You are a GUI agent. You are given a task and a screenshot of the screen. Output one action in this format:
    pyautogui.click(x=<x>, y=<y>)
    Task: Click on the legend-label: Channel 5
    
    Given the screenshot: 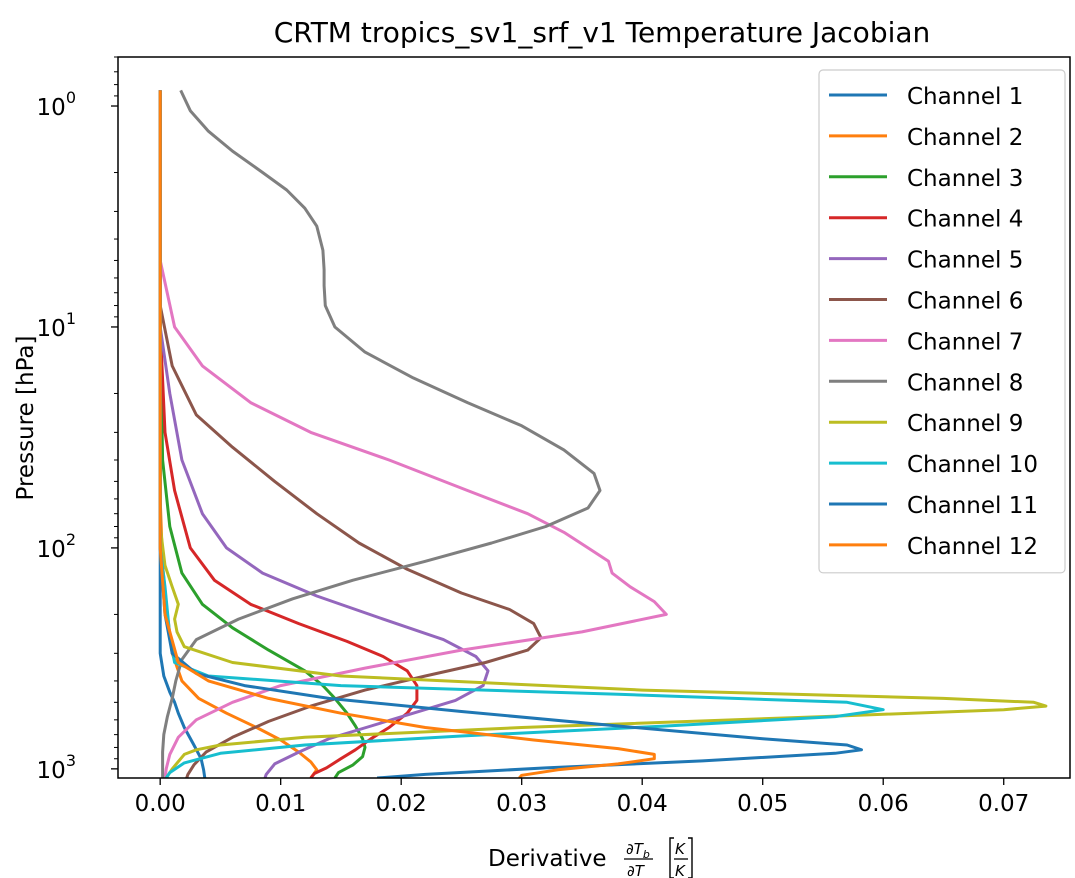 What is the action you would take?
    pyautogui.click(x=965, y=261)
    